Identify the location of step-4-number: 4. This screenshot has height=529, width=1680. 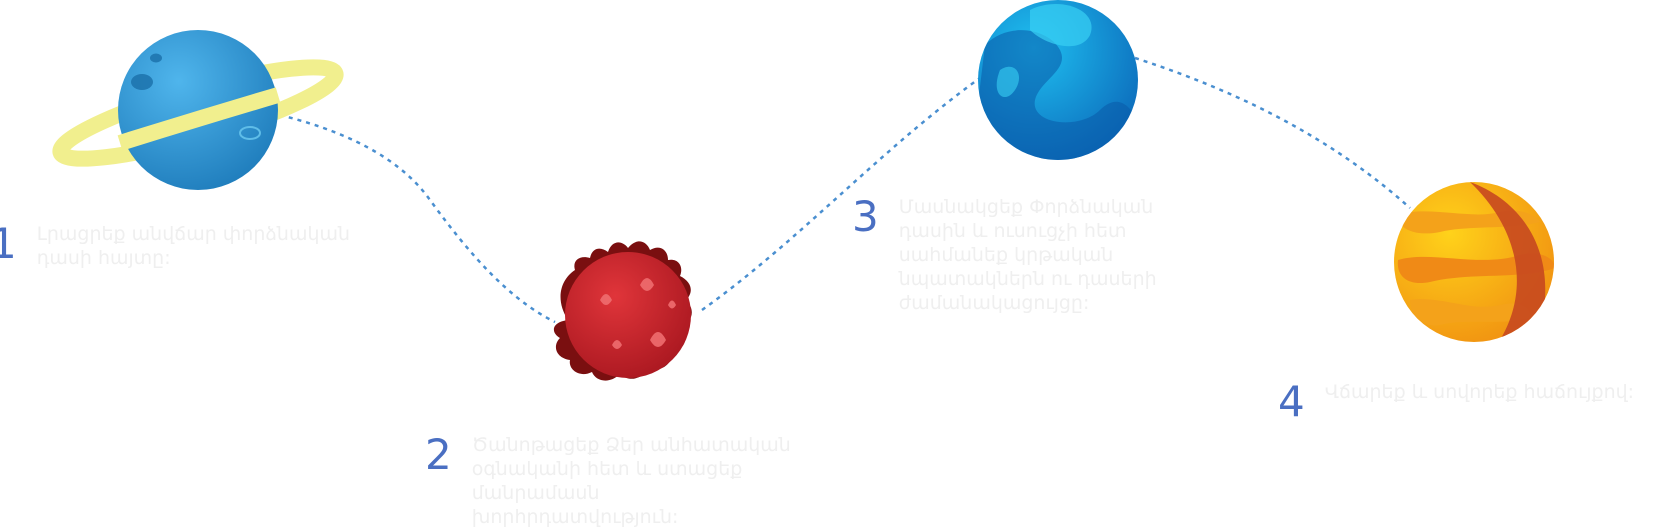
(1291, 401).